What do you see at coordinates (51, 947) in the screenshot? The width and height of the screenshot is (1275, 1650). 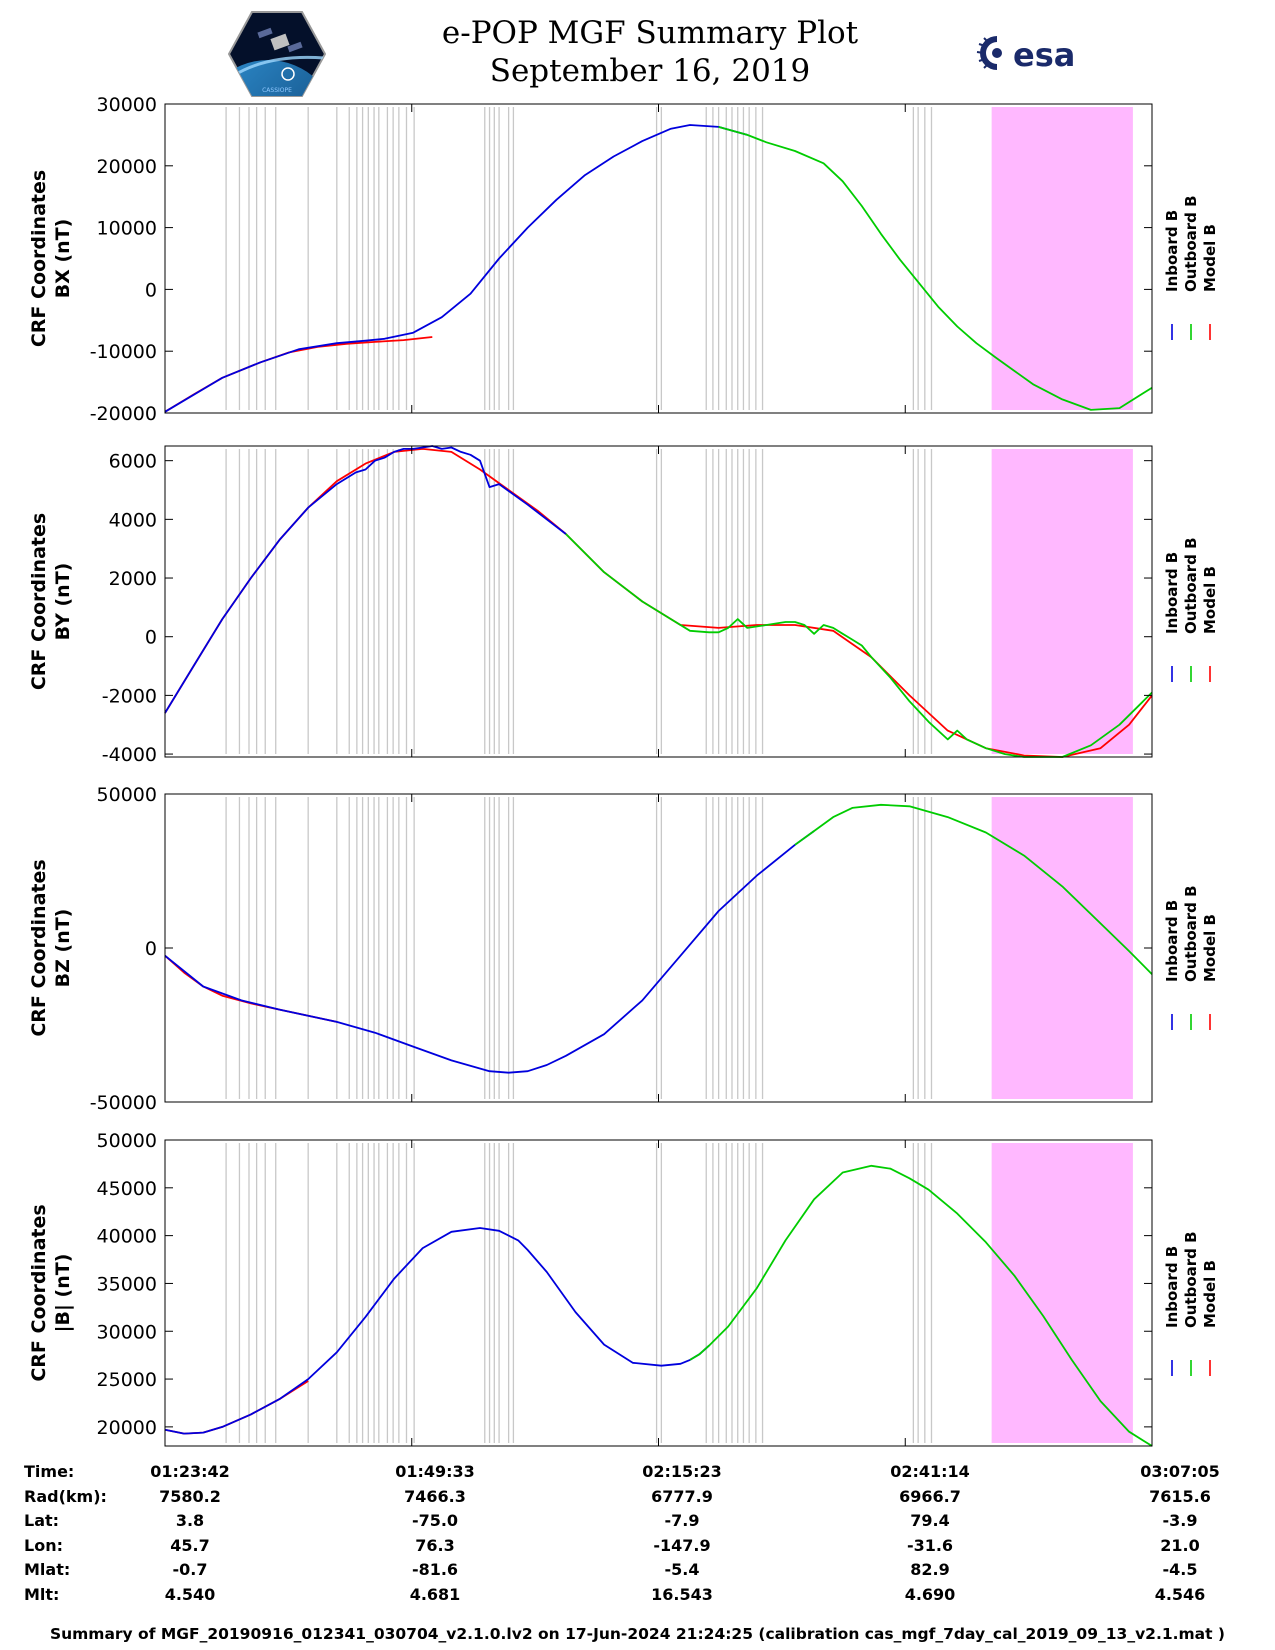 I see `y-axis-label: CRF Coordinates BZ (nT)` at bounding box center [51, 947].